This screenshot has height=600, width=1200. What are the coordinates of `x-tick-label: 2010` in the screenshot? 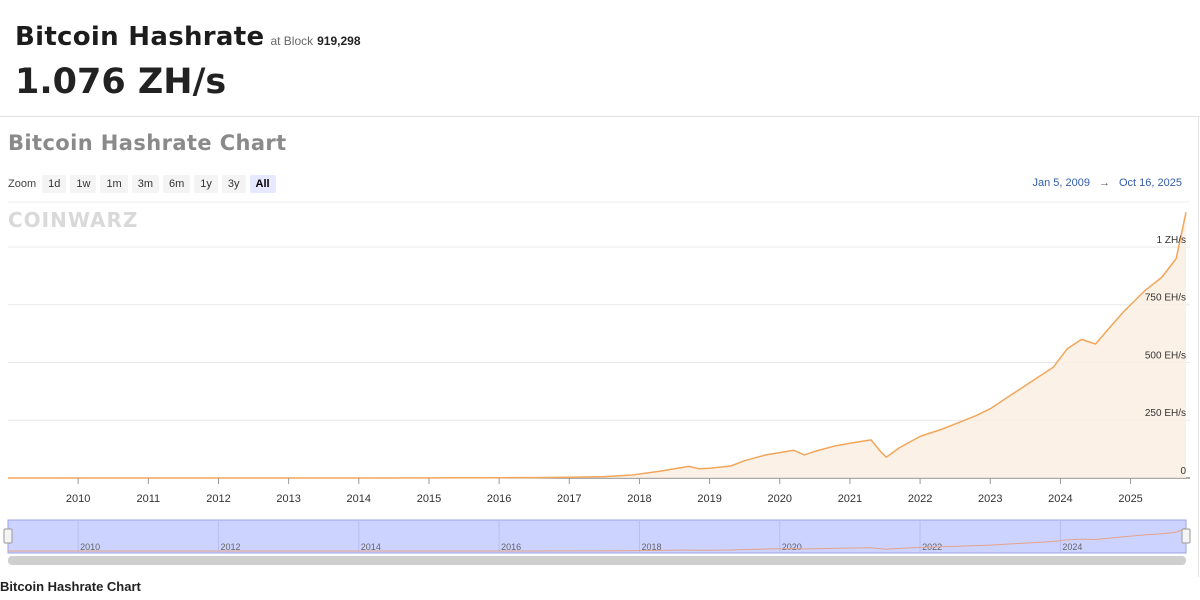 It's located at (78, 499).